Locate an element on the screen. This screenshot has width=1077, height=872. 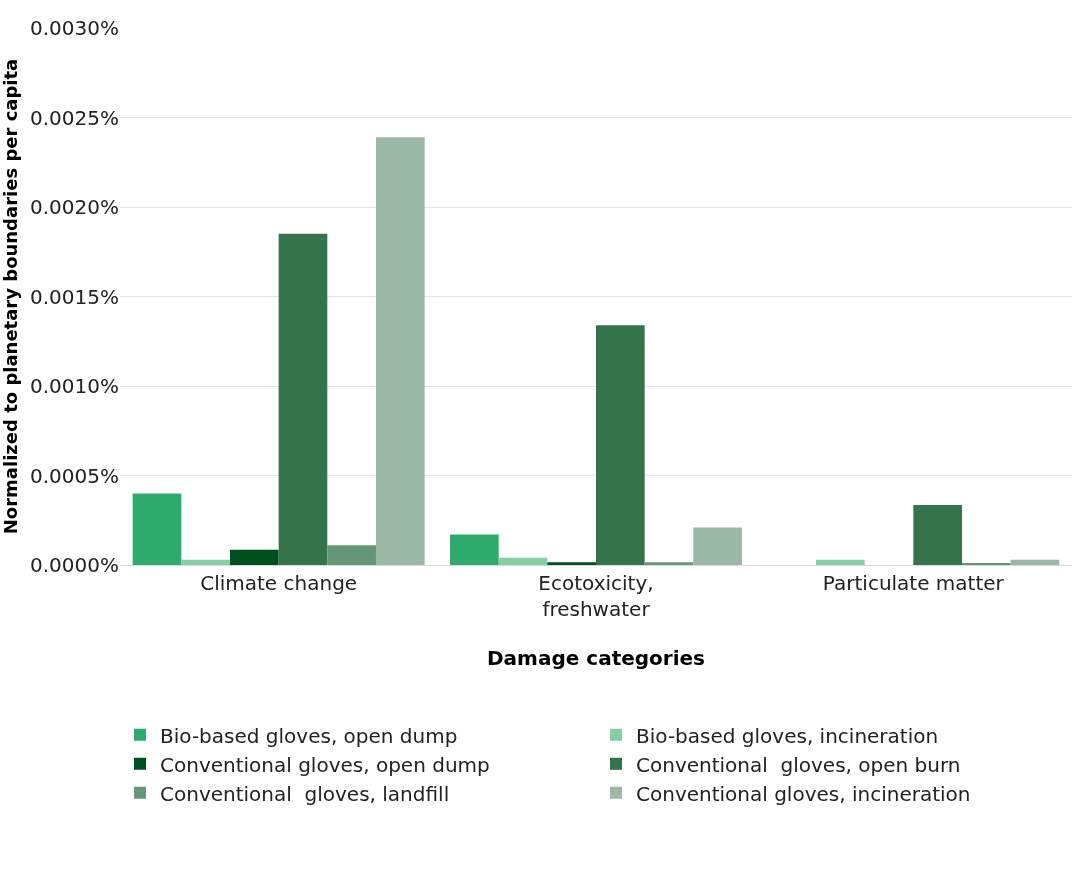
x-tick-label: Ecotoxicity, freshwater is located at coordinates (596, 596).